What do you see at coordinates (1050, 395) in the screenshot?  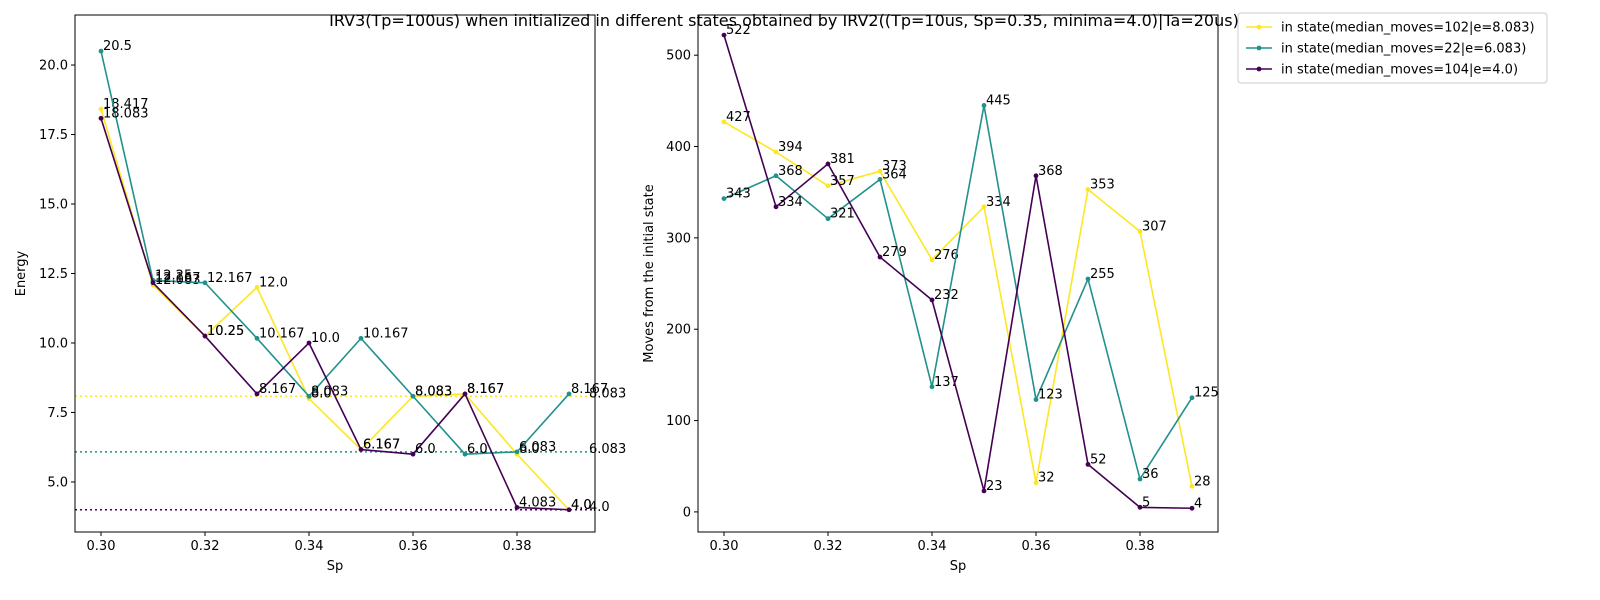 I see `data-label: 123` at bounding box center [1050, 395].